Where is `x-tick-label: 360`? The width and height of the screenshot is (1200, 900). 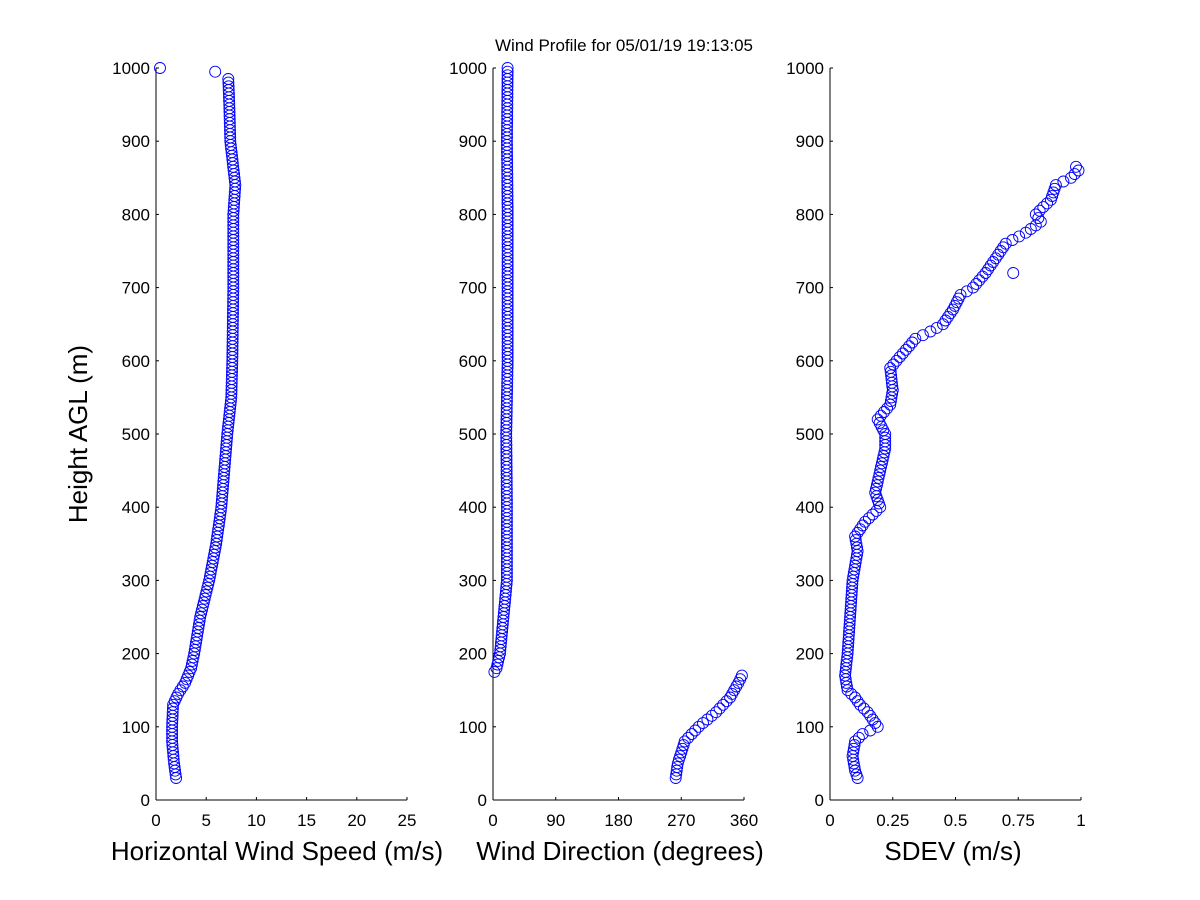 x-tick-label: 360 is located at coordinates (744, 820).